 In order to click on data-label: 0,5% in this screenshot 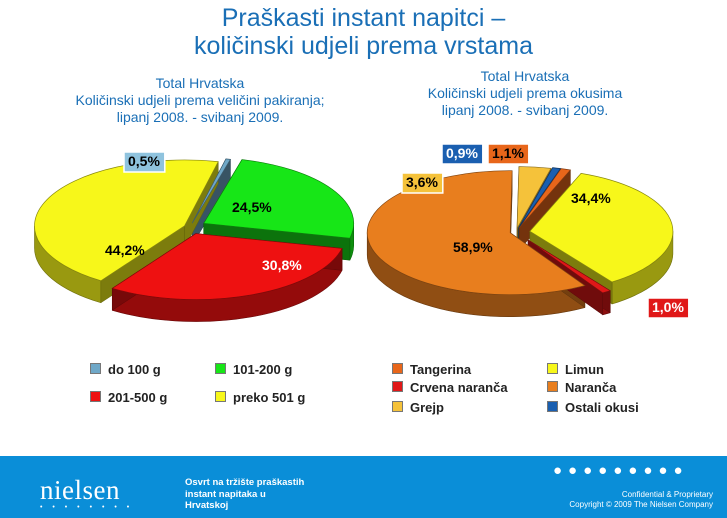, I will do `click(144, 161)`.